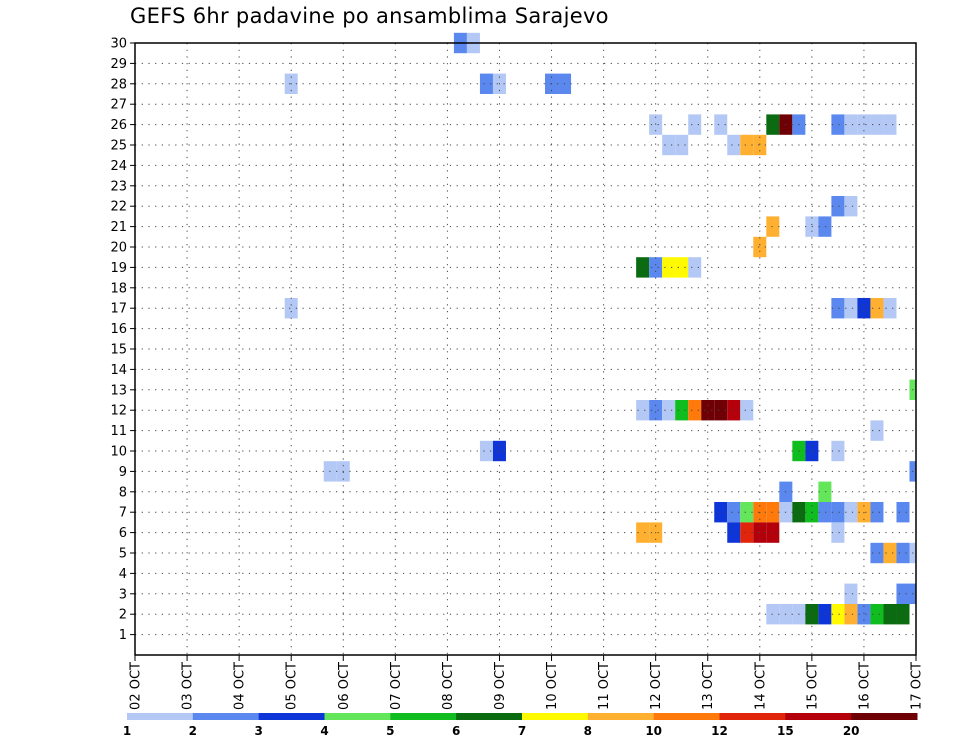 The image size is (960, 742). Describe the element at coordinates (604, 686) in the screenshot. I see `x-tick-label: 11 OCT` at that location.